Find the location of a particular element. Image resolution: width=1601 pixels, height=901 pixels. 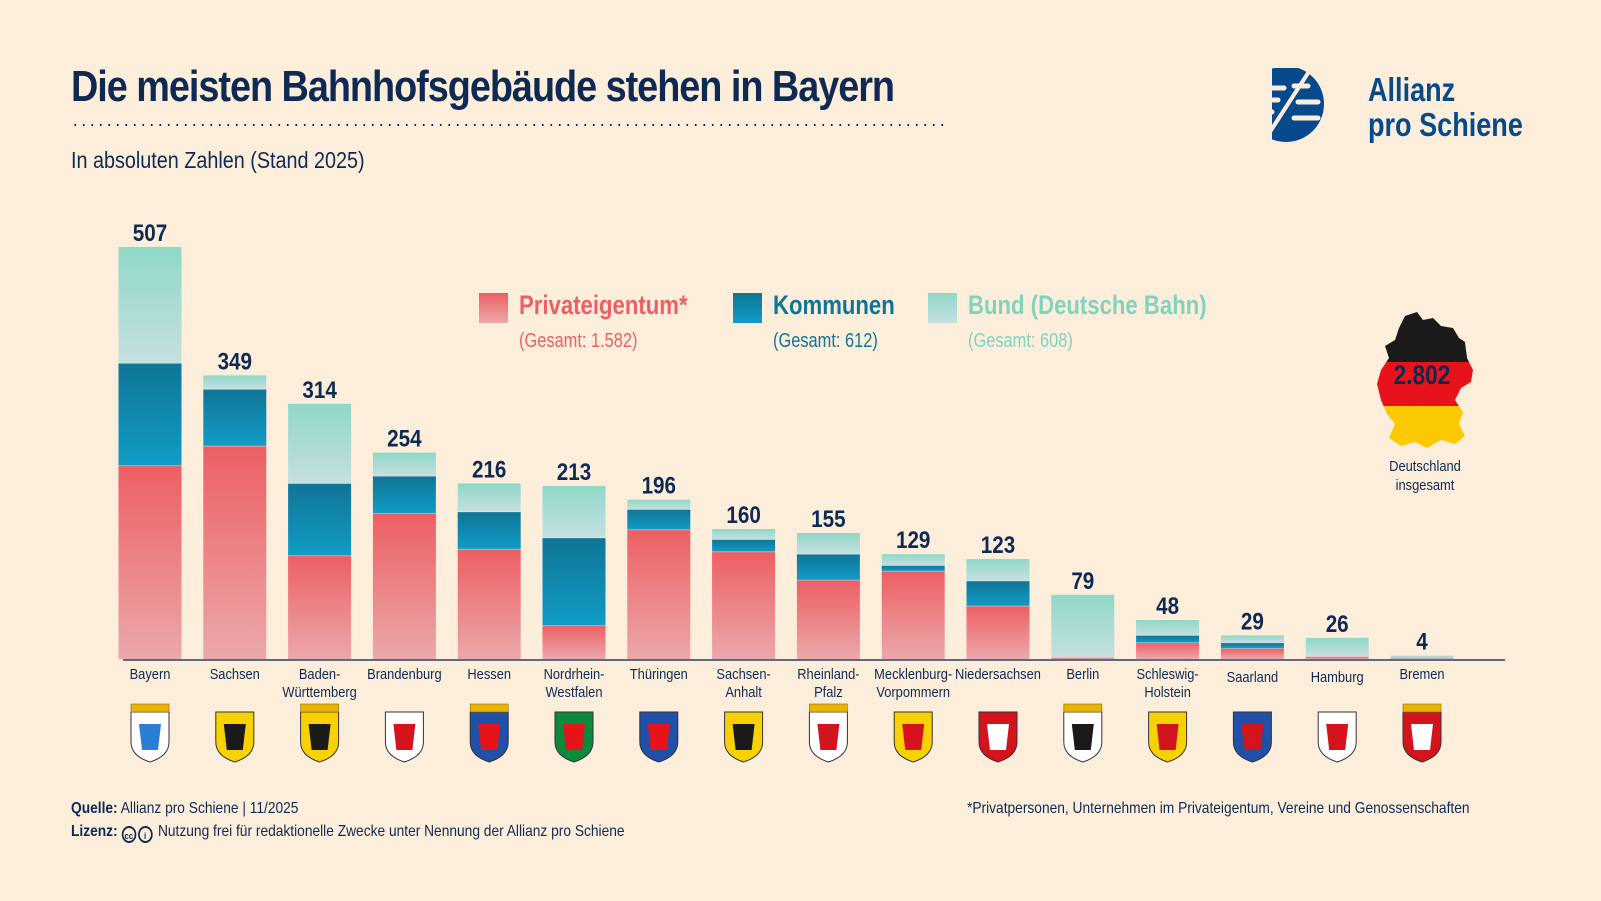

attribution-icon: i is located at coordinates (145, 834).